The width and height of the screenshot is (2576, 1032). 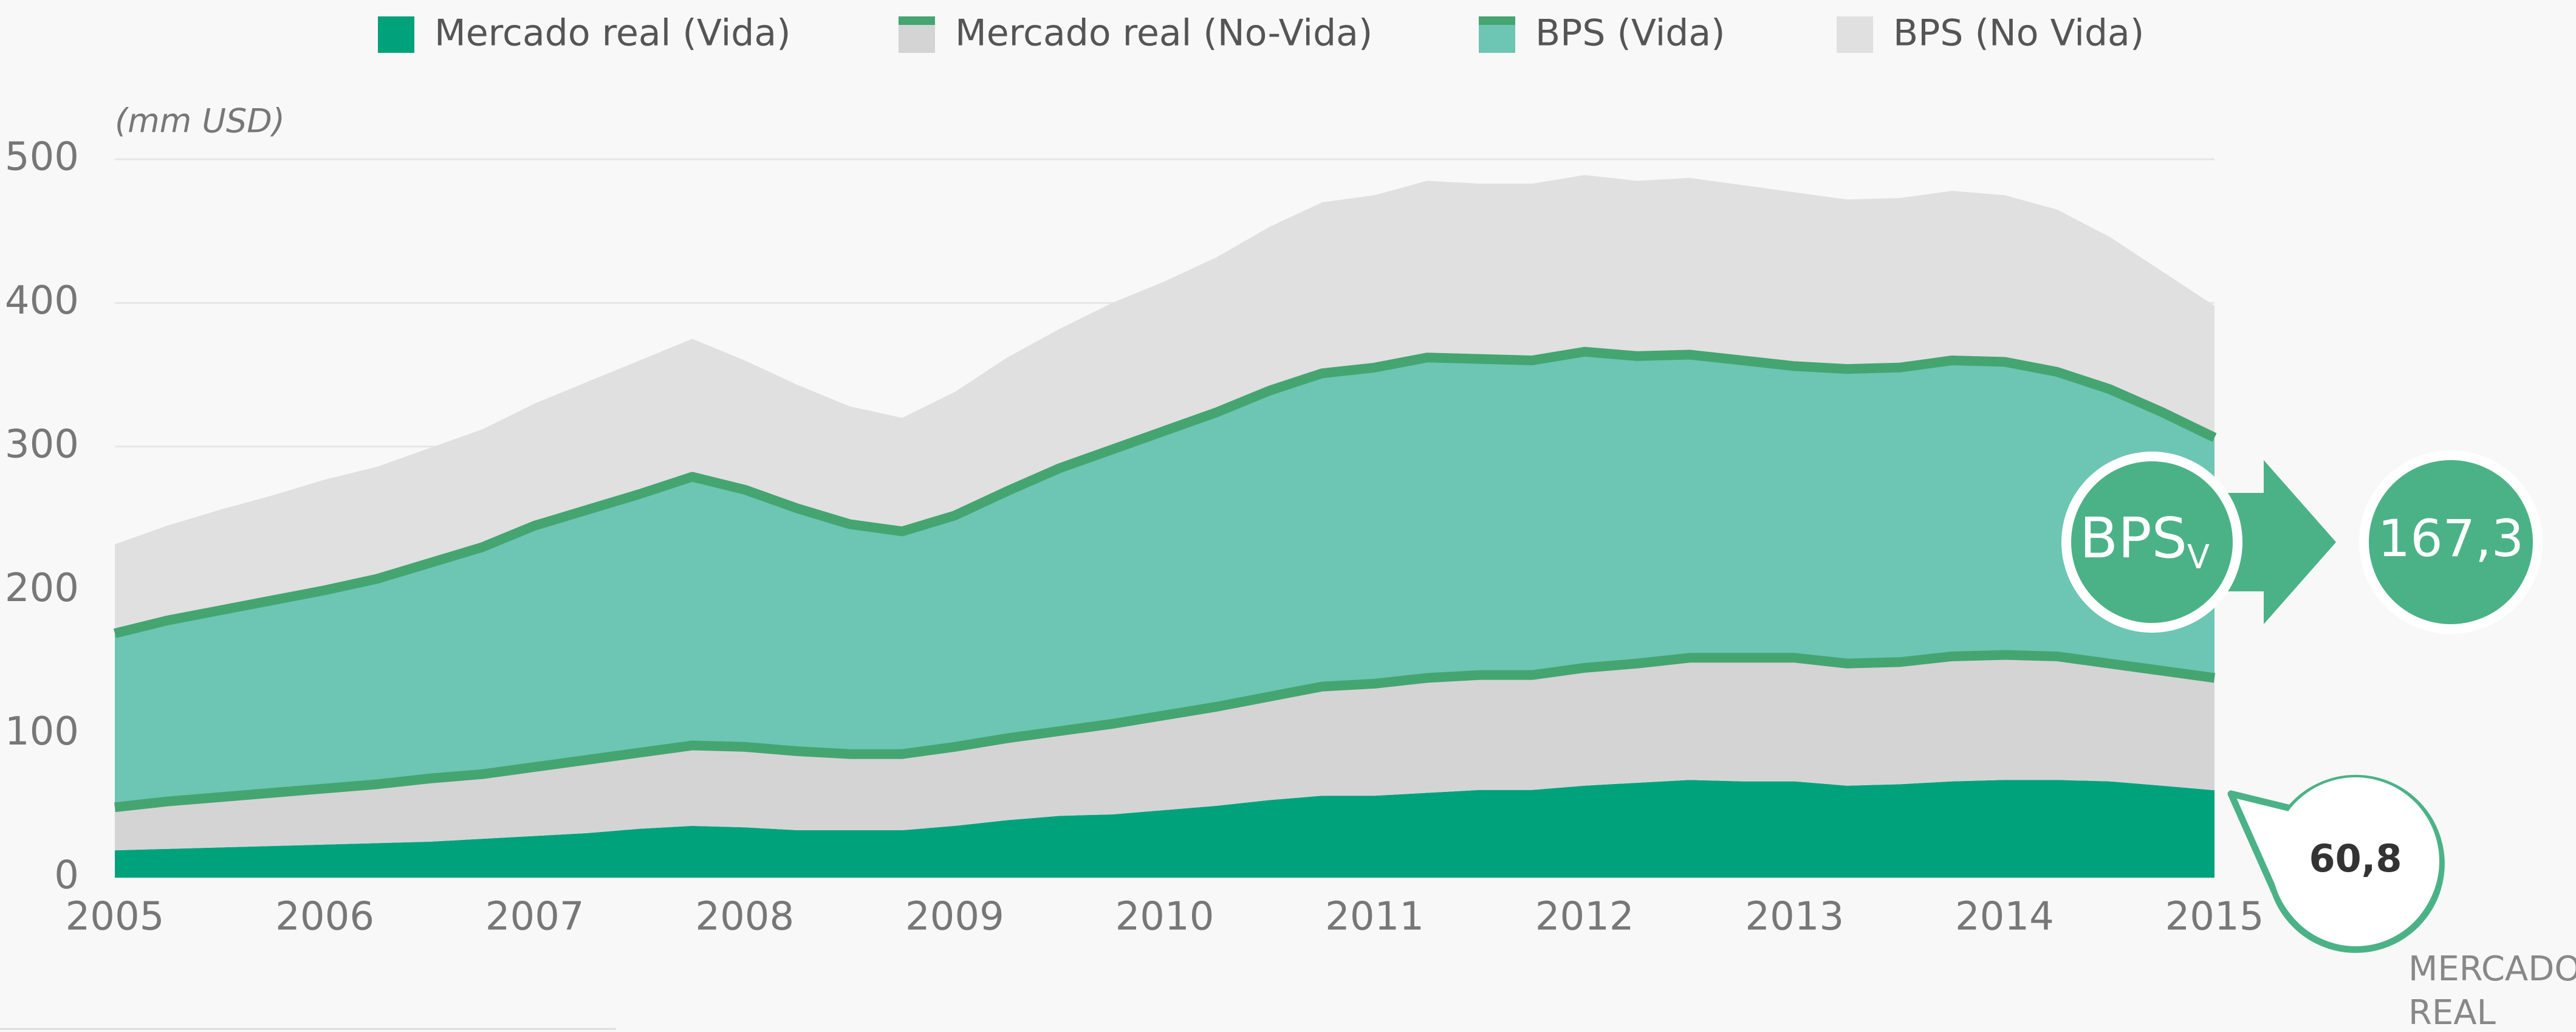 I want to click on x-tick-label: 2008, so click(x=744, y=917).